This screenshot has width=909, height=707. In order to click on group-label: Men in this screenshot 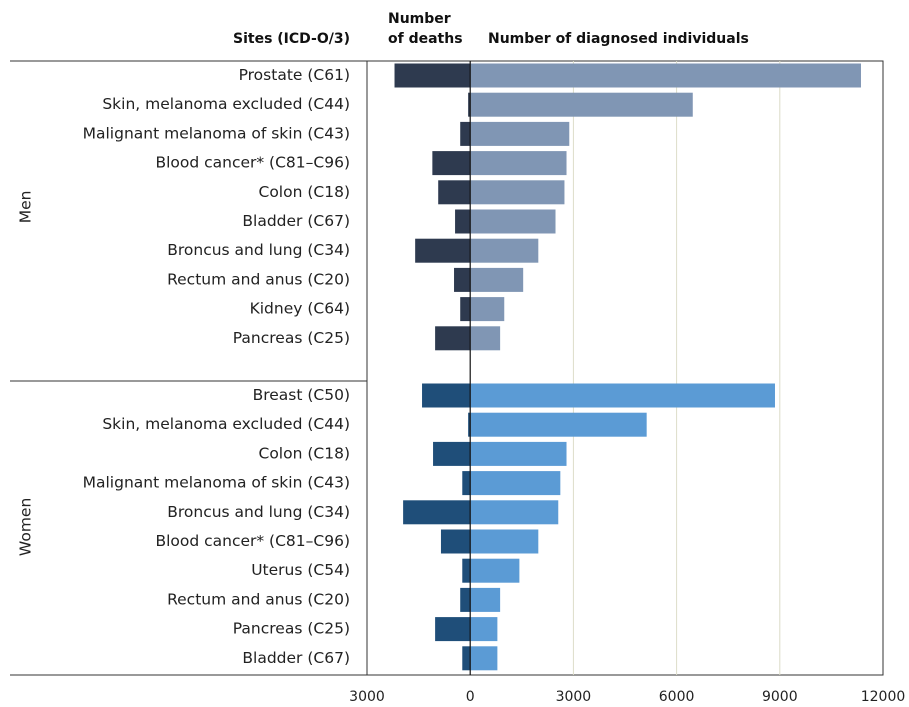, I will do `click(26, 207)`.